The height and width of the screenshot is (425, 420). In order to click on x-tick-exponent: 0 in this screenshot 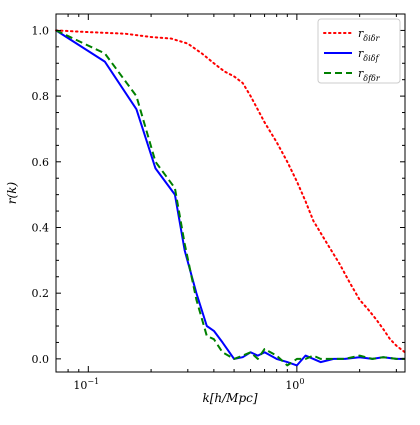, I will do `click(301, 381)`.